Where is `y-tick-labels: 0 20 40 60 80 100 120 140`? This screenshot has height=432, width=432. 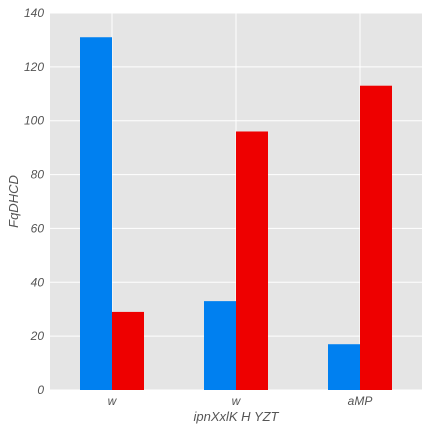
y-tick-labels: 0 20 40 60 80 100 120 140 is located at coordinates (34, 201).